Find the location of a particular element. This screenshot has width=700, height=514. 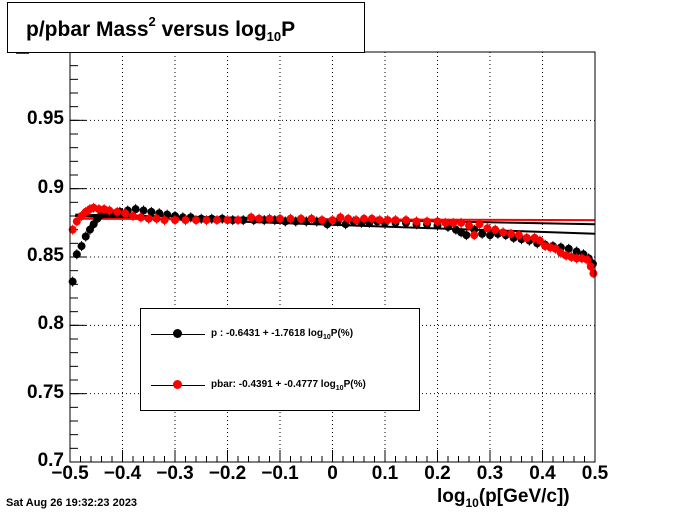

y-tick-label: 0.9 is located at coordinates (50, 187).